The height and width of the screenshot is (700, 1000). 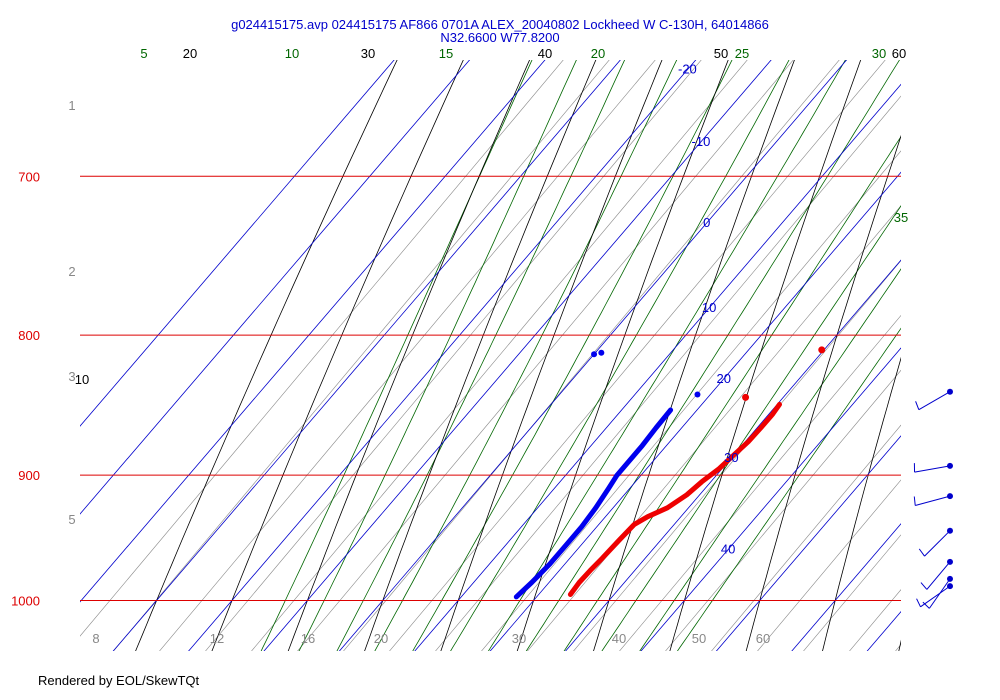 What do you see at coordinates (901, 217) in the screenshot?
I see `moist-adiabat-label: 35` at bounding box center [901, 217].